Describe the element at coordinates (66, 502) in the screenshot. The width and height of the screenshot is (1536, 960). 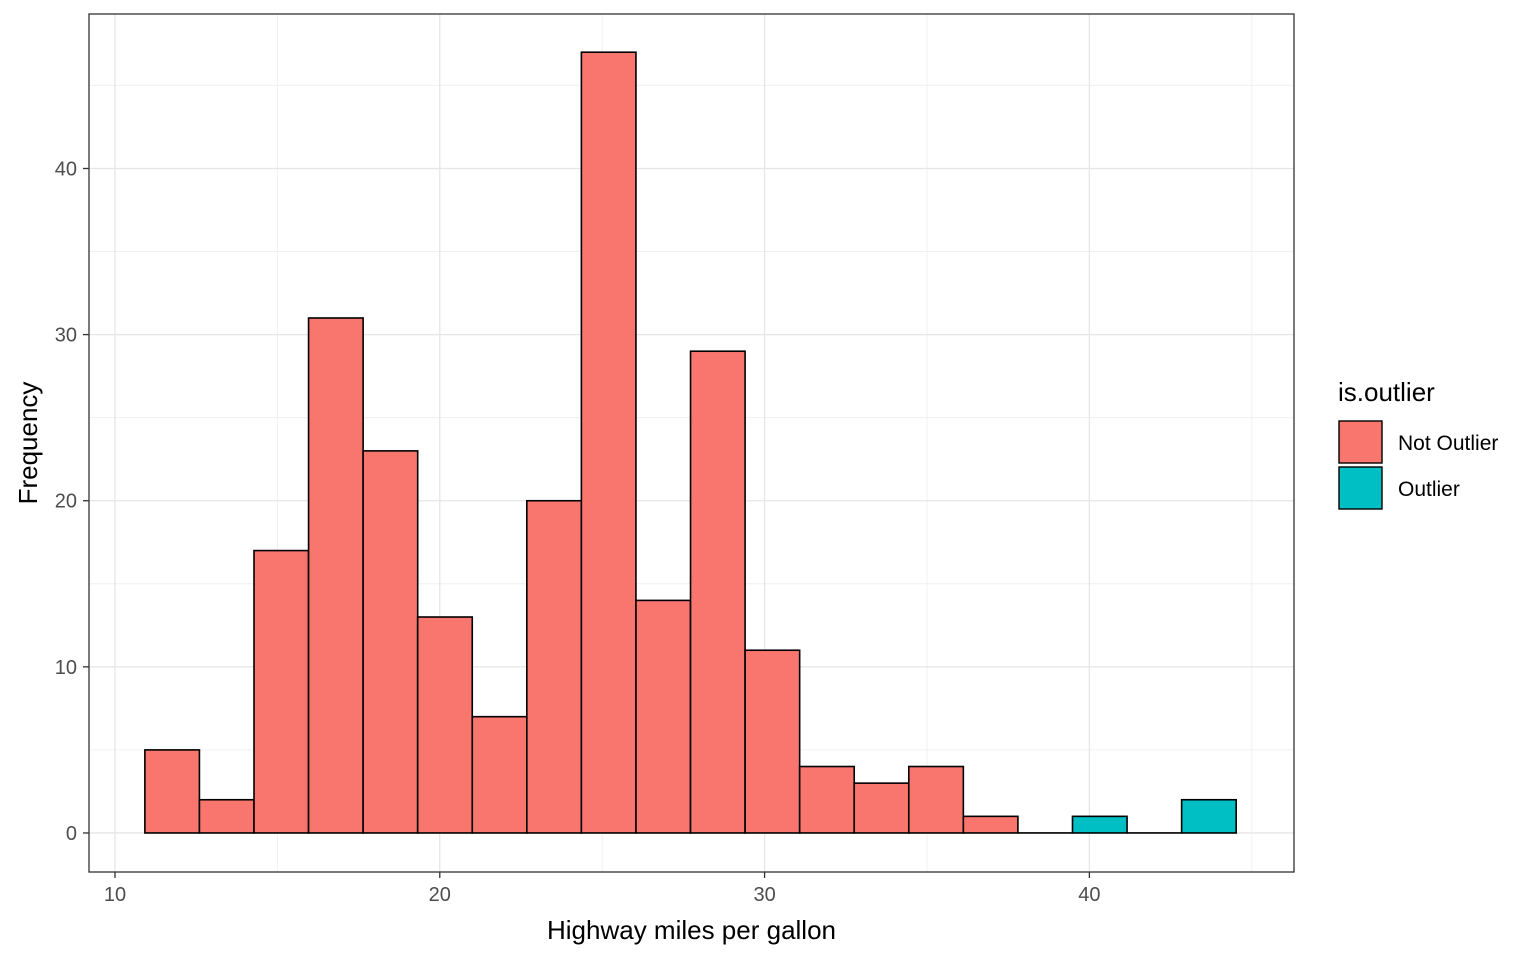
I see `y-tick-label: 20` at that location.